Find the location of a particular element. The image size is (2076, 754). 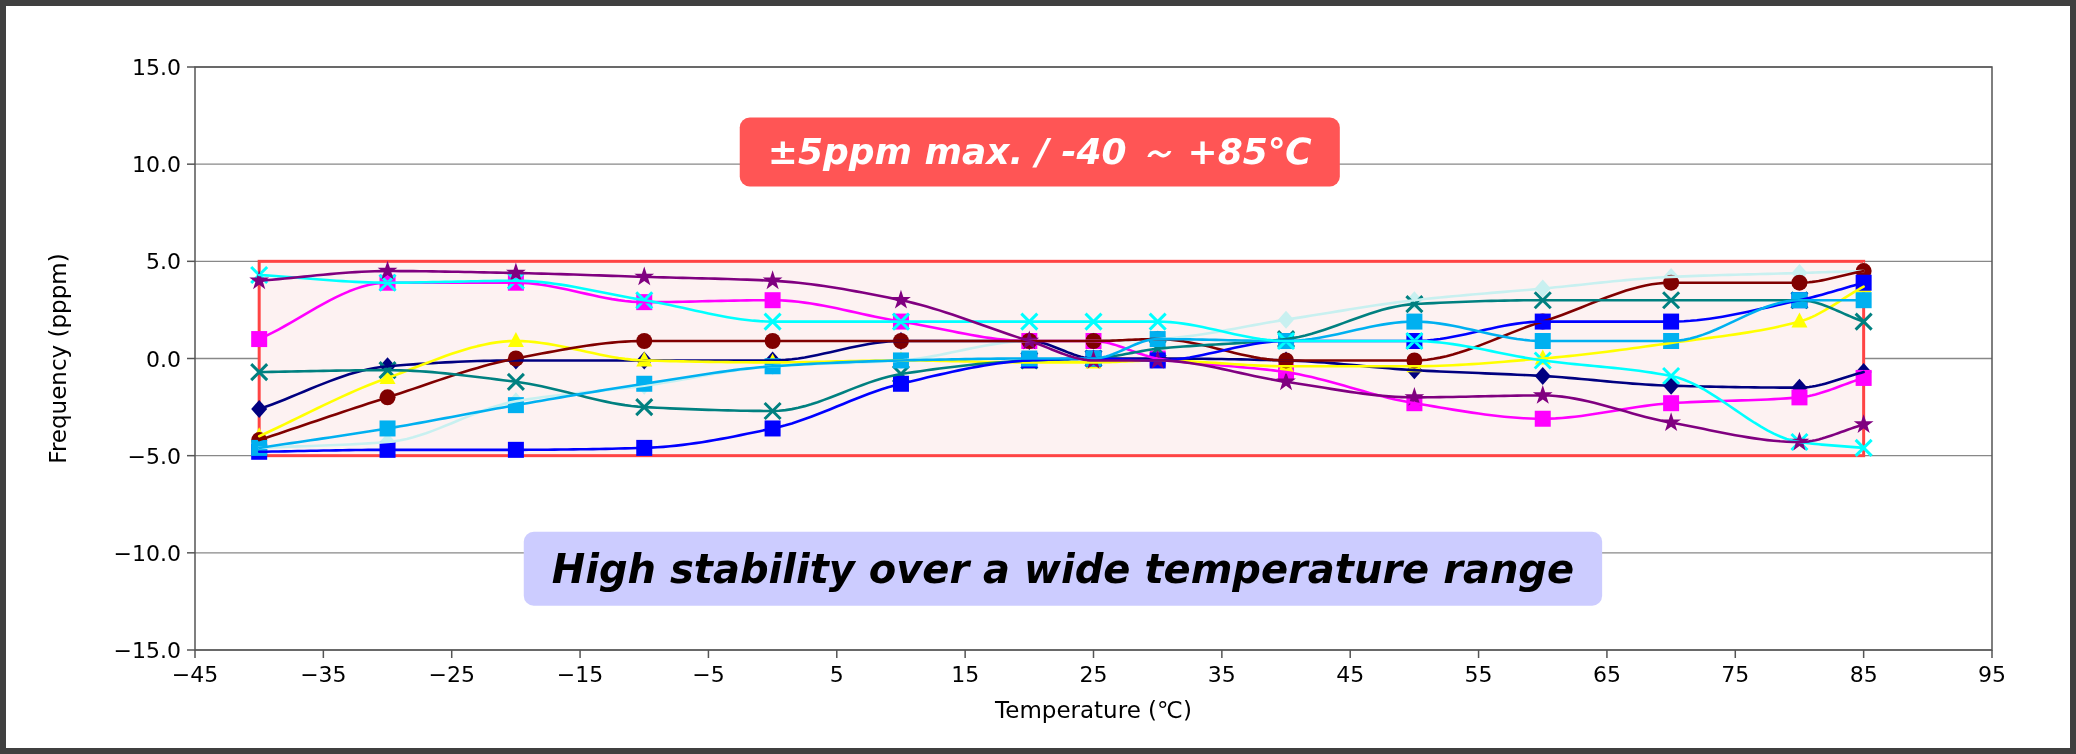

x-tick-label: 95 is located at coordinates (1992, 674).